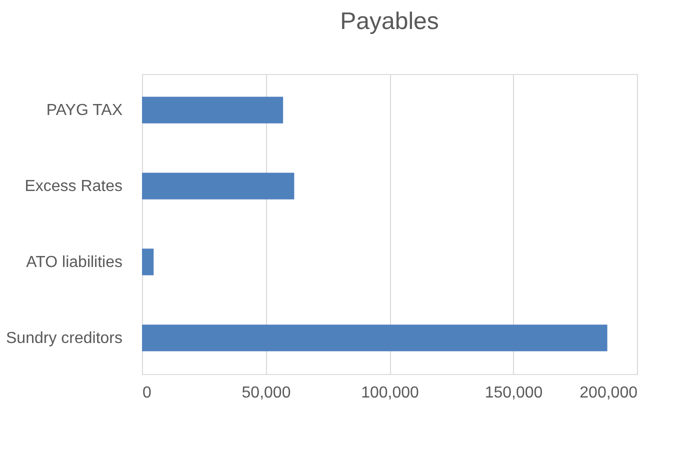 The width and height of the screenshot is (693, 449). What do you see at coordinates (389, 21) in the screenshot?
I see `chart-title: Payables` at bounding box center [389, 21].